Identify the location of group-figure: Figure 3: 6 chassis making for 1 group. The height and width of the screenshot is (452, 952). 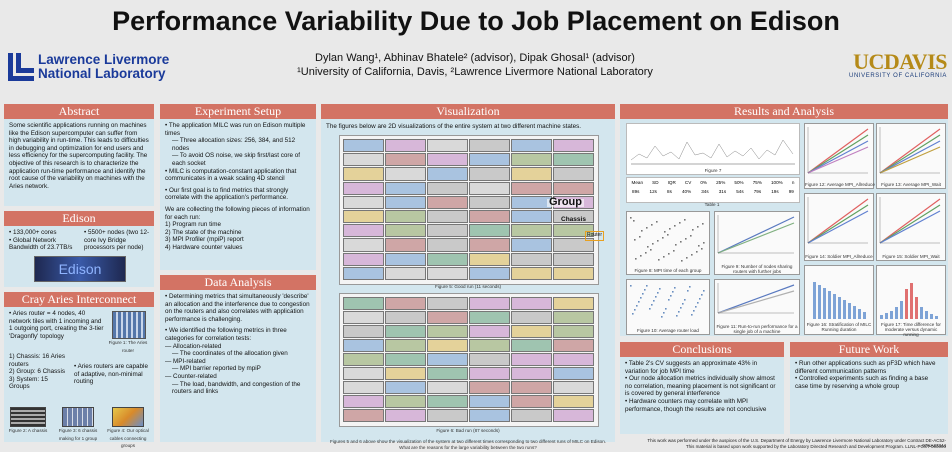
(78, 424).